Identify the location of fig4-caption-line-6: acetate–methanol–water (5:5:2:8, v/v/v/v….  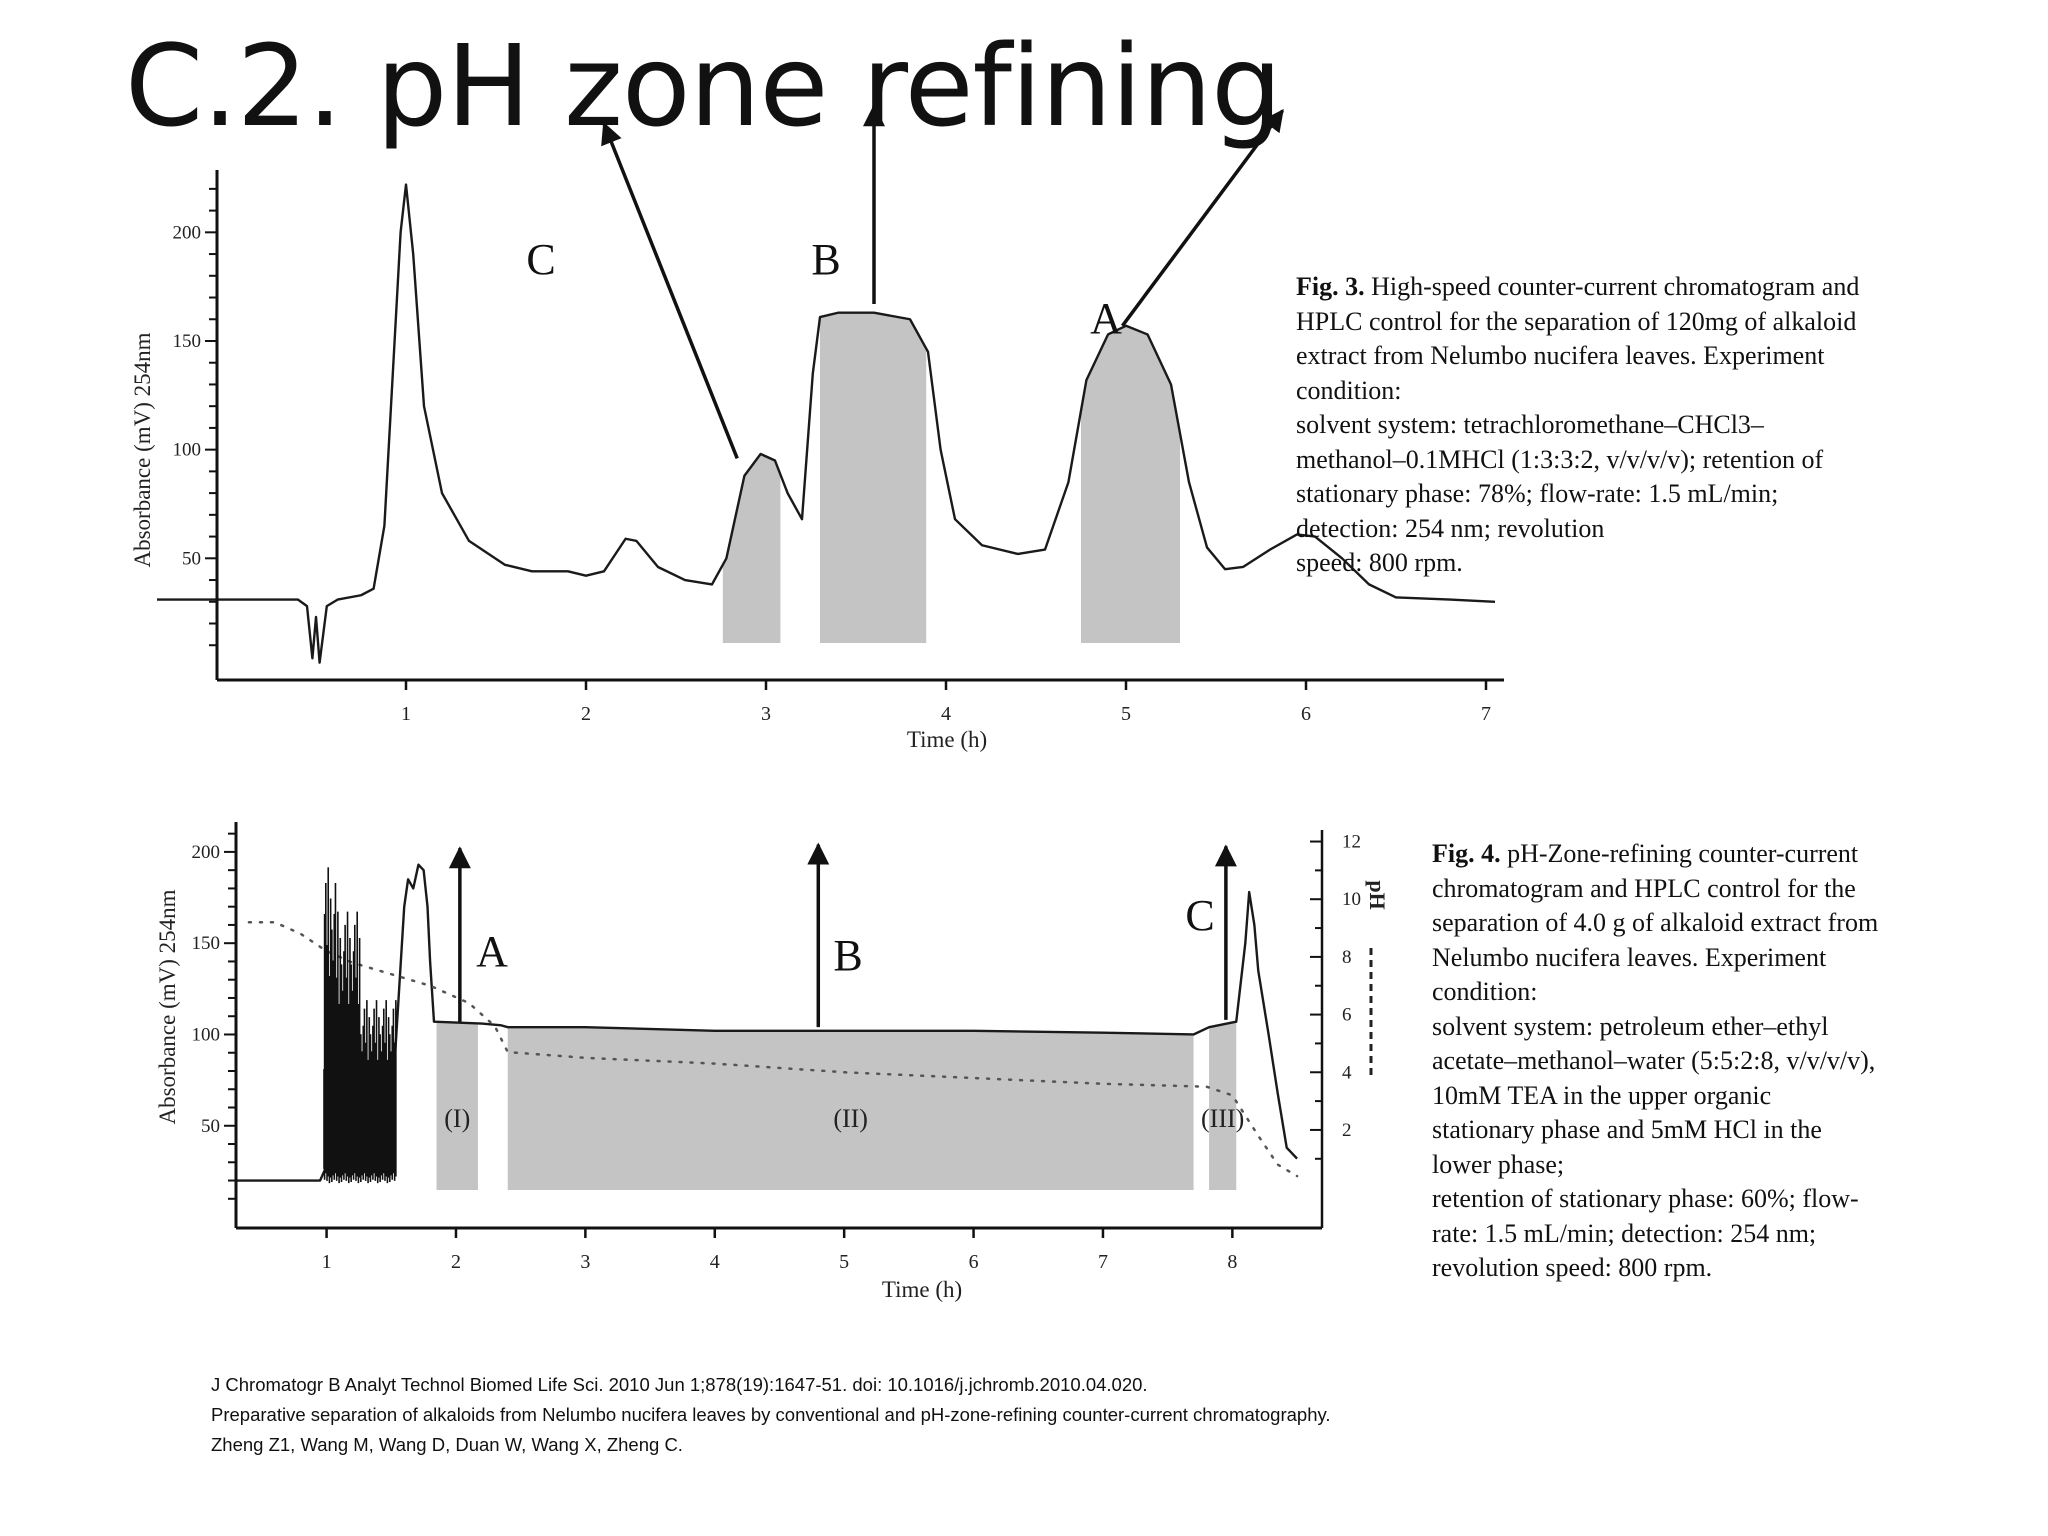
(1654, 1060).